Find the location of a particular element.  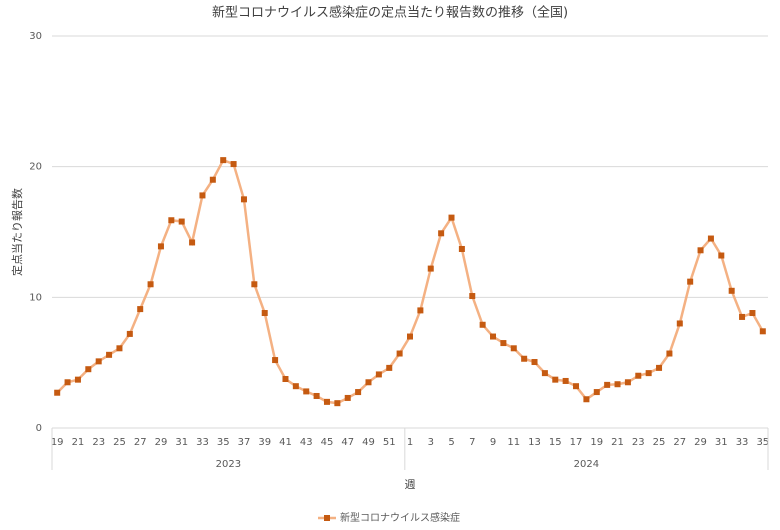

y-tick-label: 30 is located at coordinates (35, 36).